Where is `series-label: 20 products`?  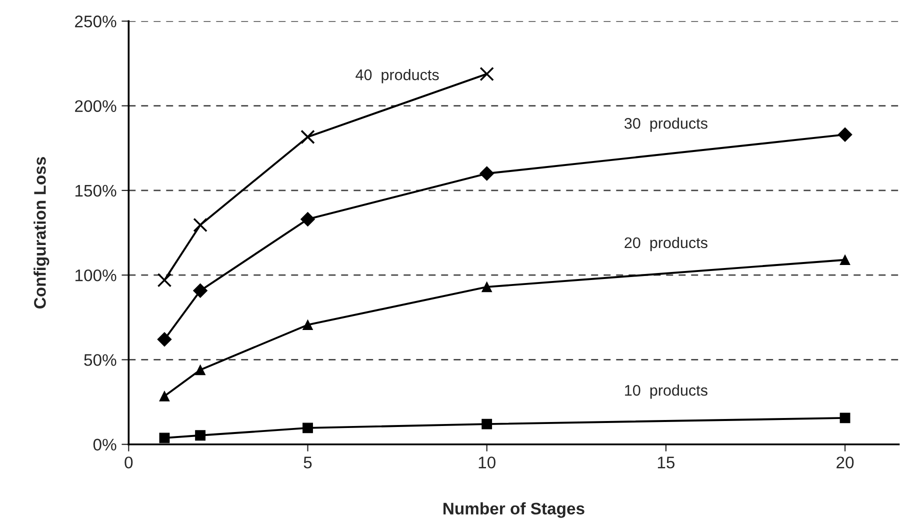 series-label: 20 products is located at coordinates (666, 244).